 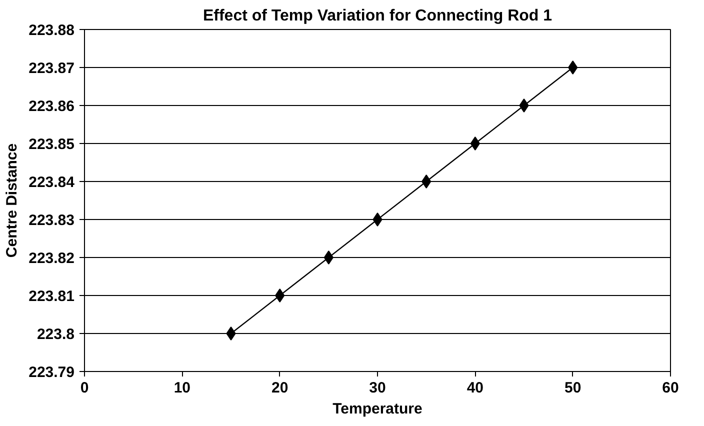 I want to click on x-tick-label: 20, so click(x=279, y=388).